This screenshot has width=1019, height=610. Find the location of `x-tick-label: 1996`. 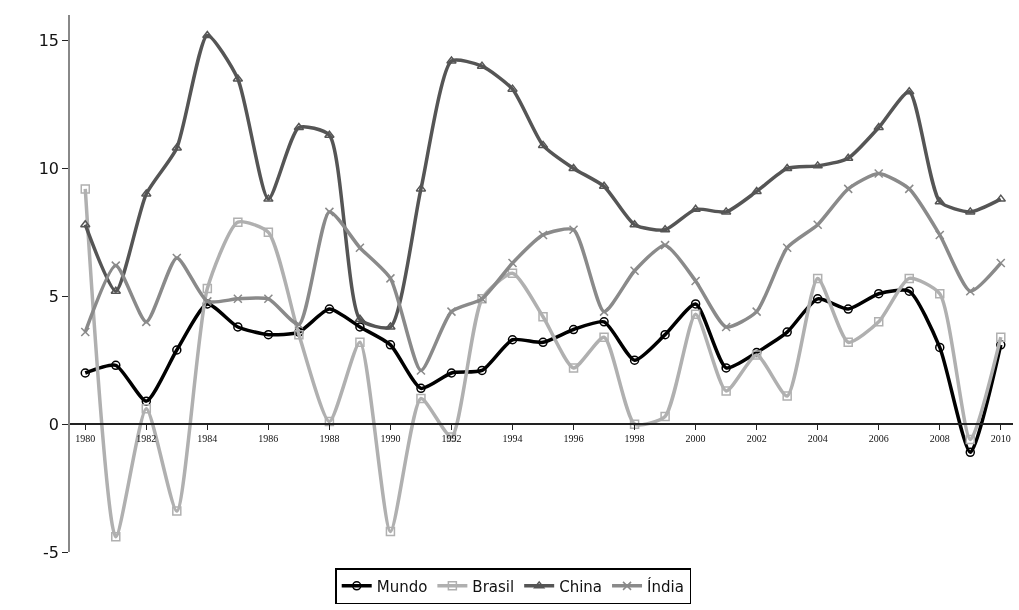

x-tick-label: 1996 is located at coordinates (573, 438).